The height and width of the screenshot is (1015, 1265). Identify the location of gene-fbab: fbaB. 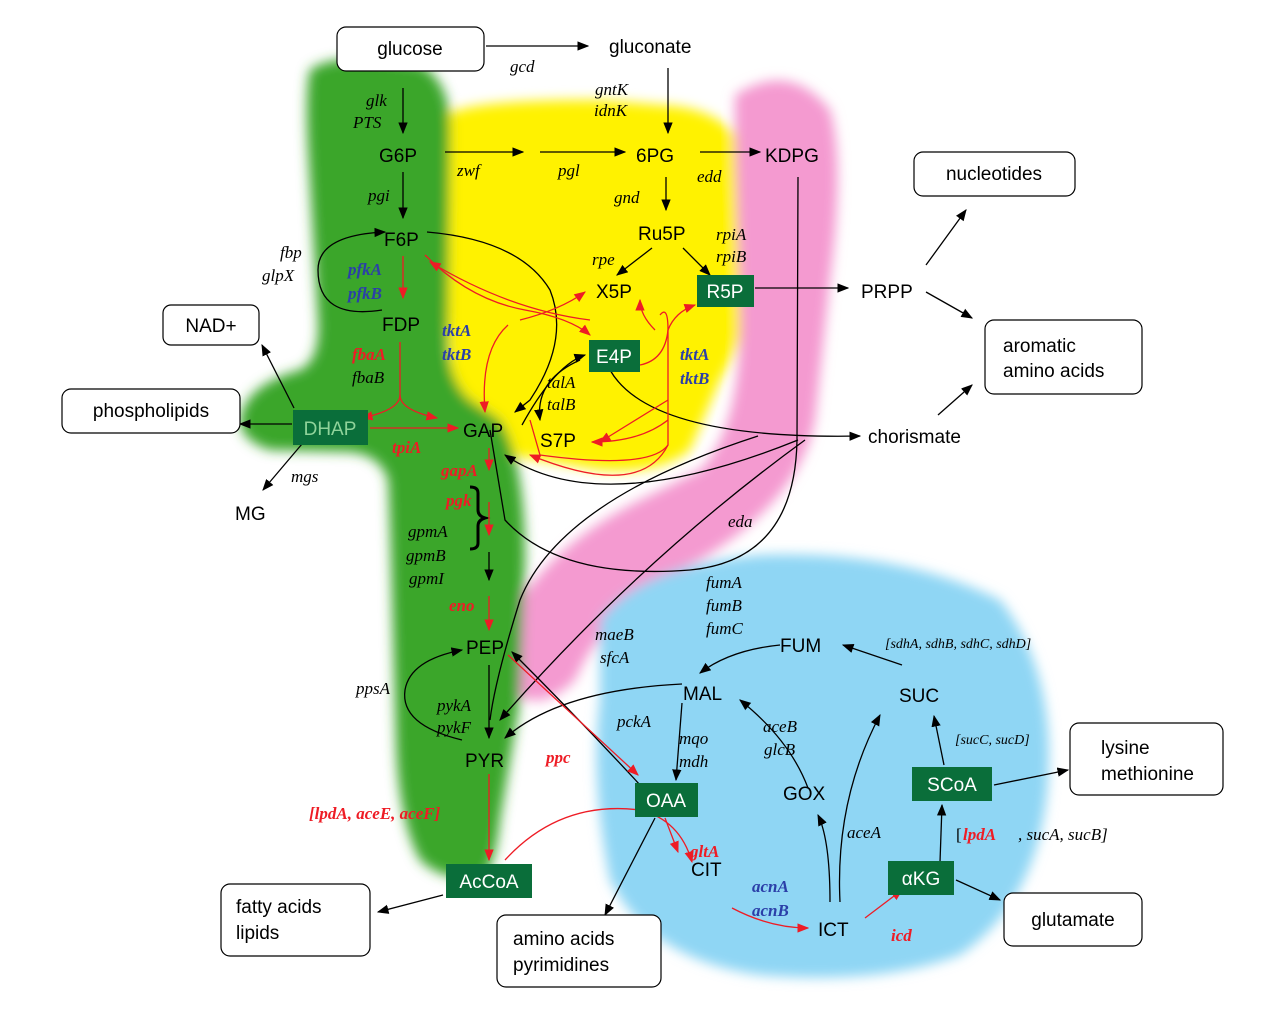
(368, 377).